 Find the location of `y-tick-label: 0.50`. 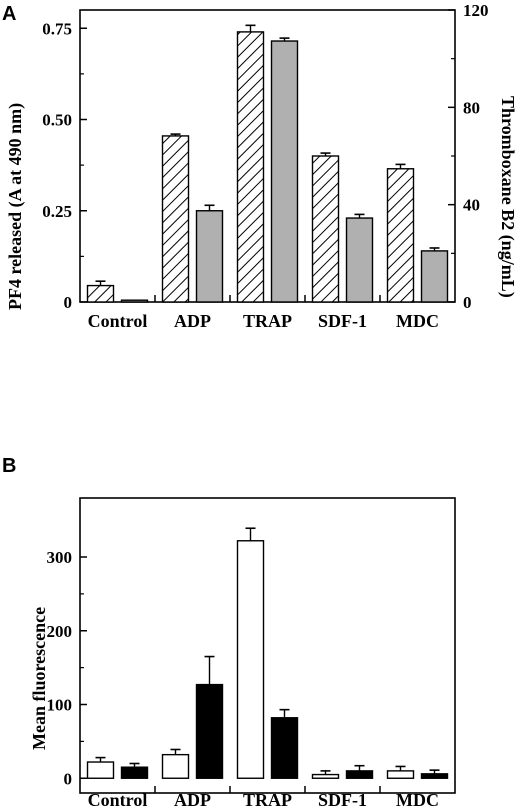

y-tick-label: 0.50 is located at coordinates (57, 120).